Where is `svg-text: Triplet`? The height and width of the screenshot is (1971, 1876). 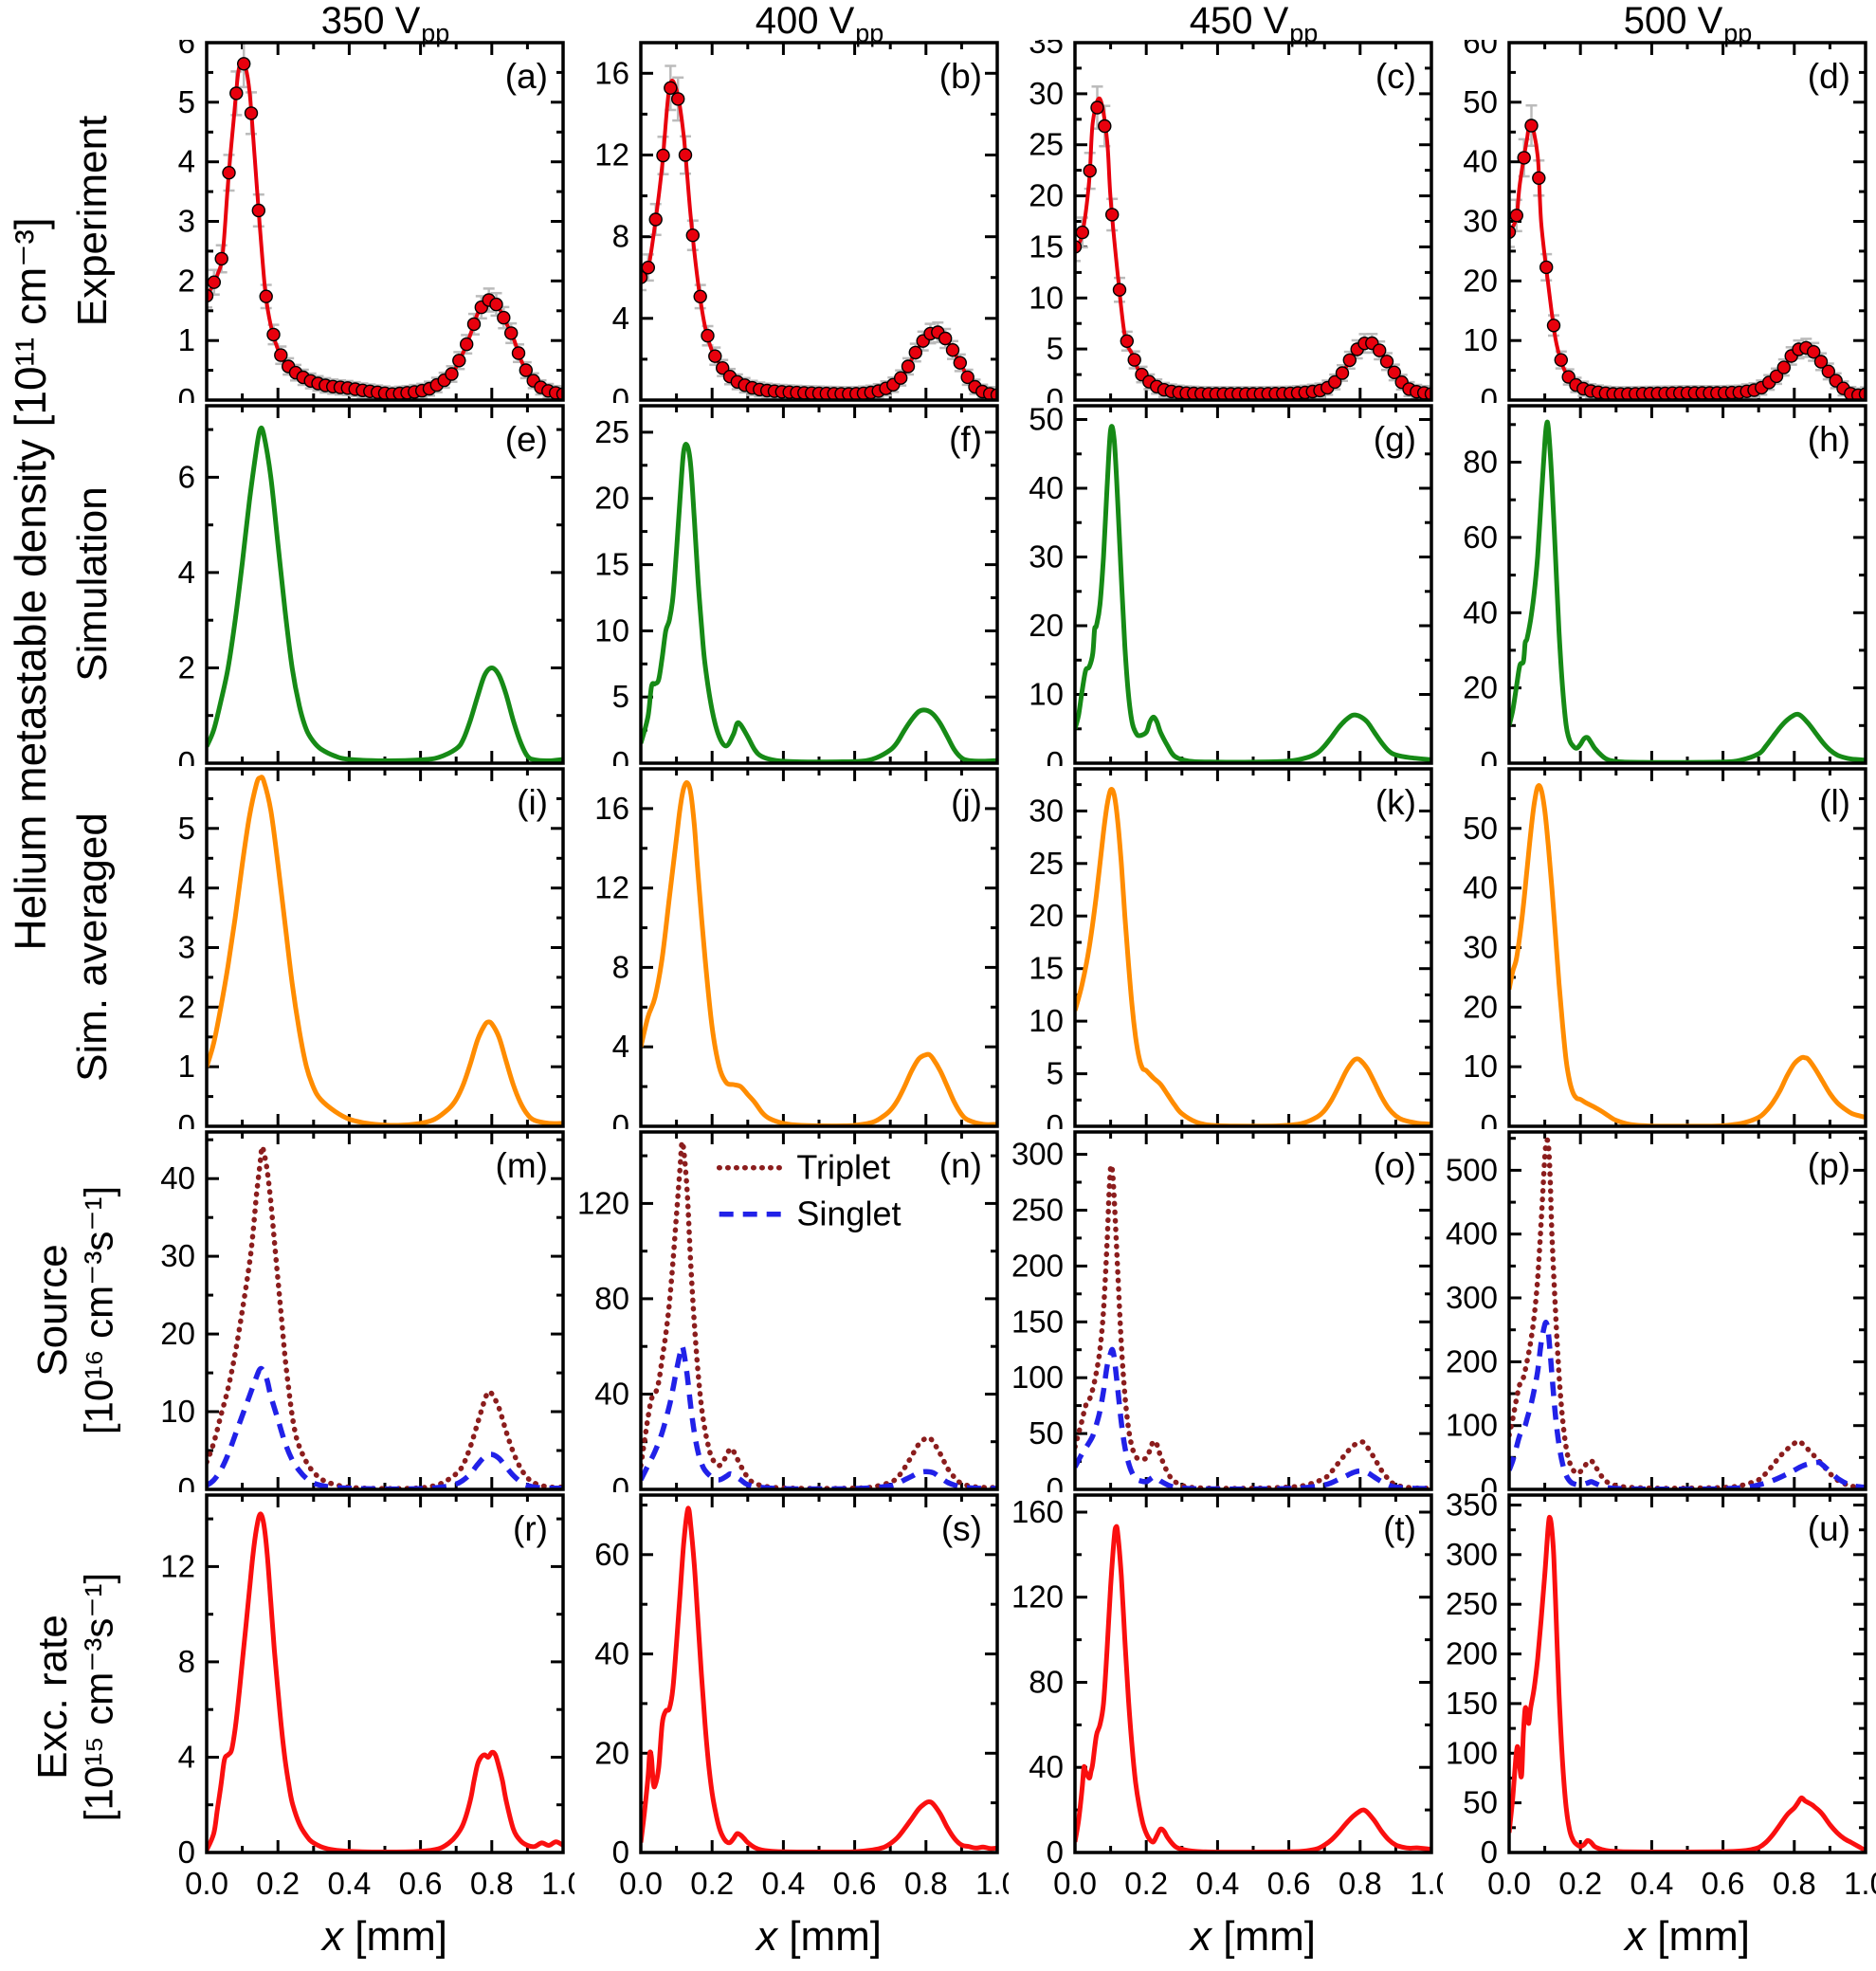
svg-text: Triplet is located at coordinates (843, 1167).